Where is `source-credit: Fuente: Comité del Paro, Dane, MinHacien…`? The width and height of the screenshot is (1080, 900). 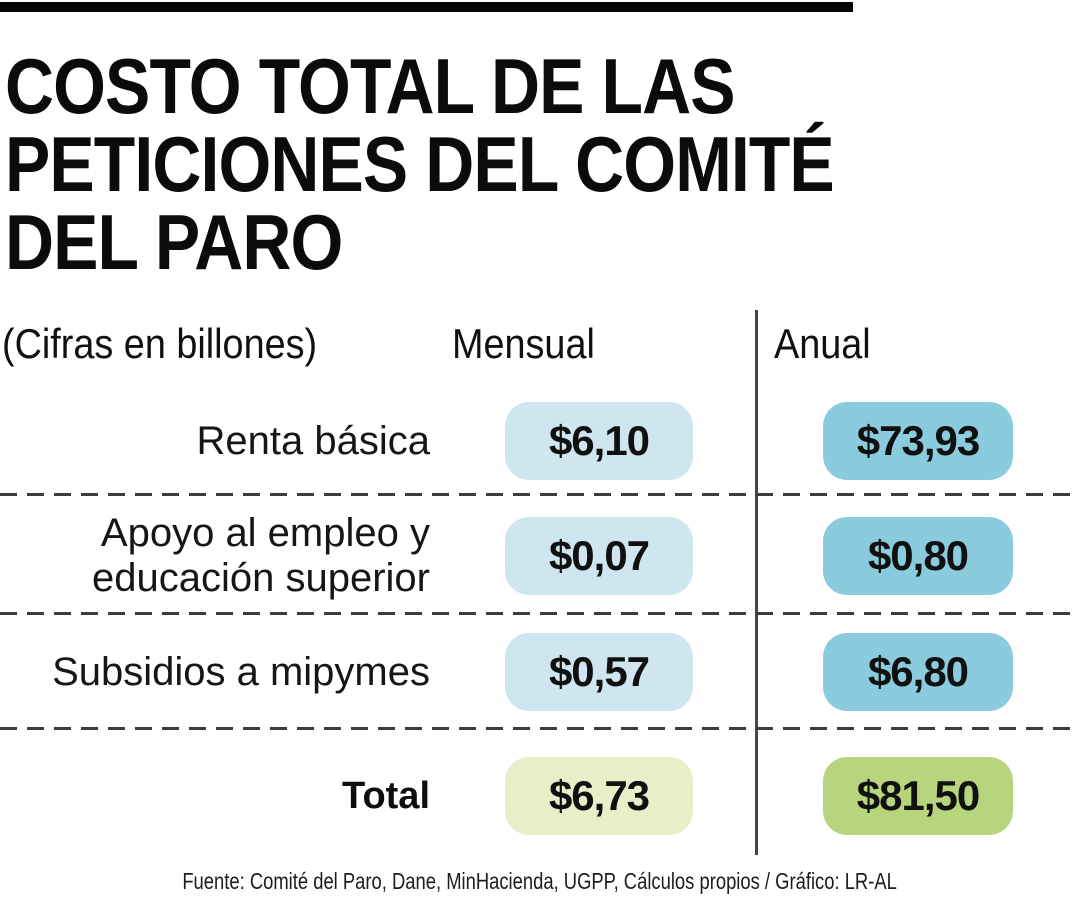
source-credit: Fuente: Comité del Paro, Dane, MinHacien… is located at coordinates (540, 881).